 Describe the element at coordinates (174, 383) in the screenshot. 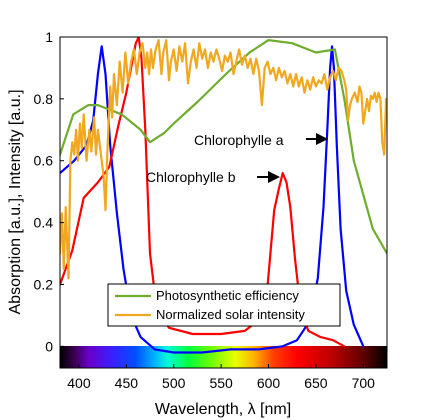

I see `x-tick-label: 500` at that location.